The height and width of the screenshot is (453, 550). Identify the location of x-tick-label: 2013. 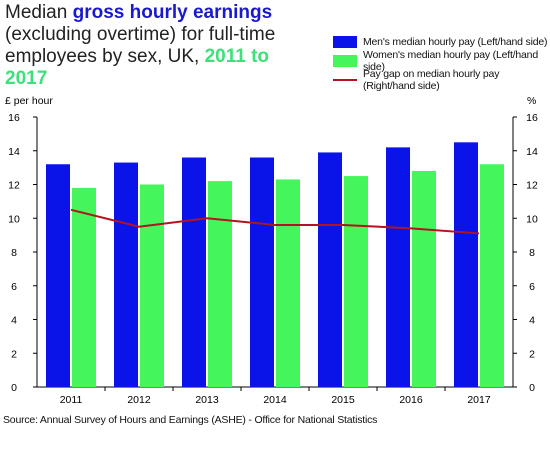
(207, 400).